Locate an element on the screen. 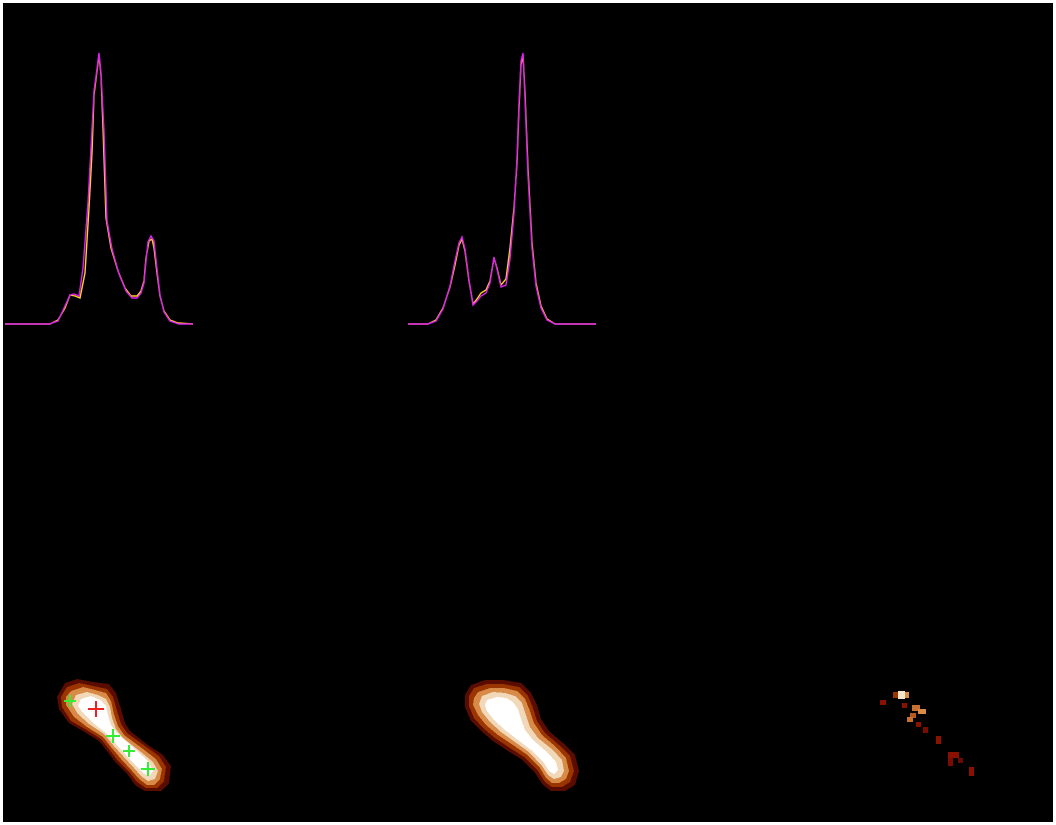 The height and width of the screenshot is (825, 1056). image-panel-model is located at coordinates (522, 735).